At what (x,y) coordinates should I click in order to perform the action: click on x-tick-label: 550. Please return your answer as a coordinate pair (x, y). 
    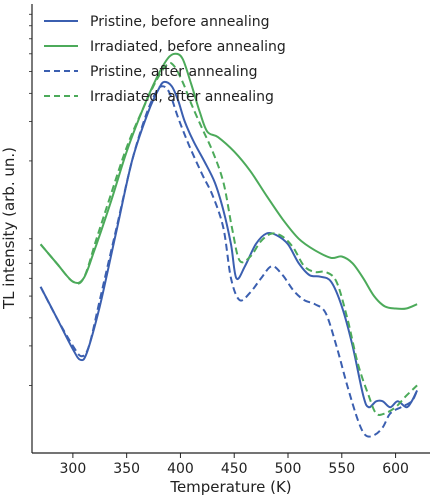
    Looking at the image, I should click on (341, 469).